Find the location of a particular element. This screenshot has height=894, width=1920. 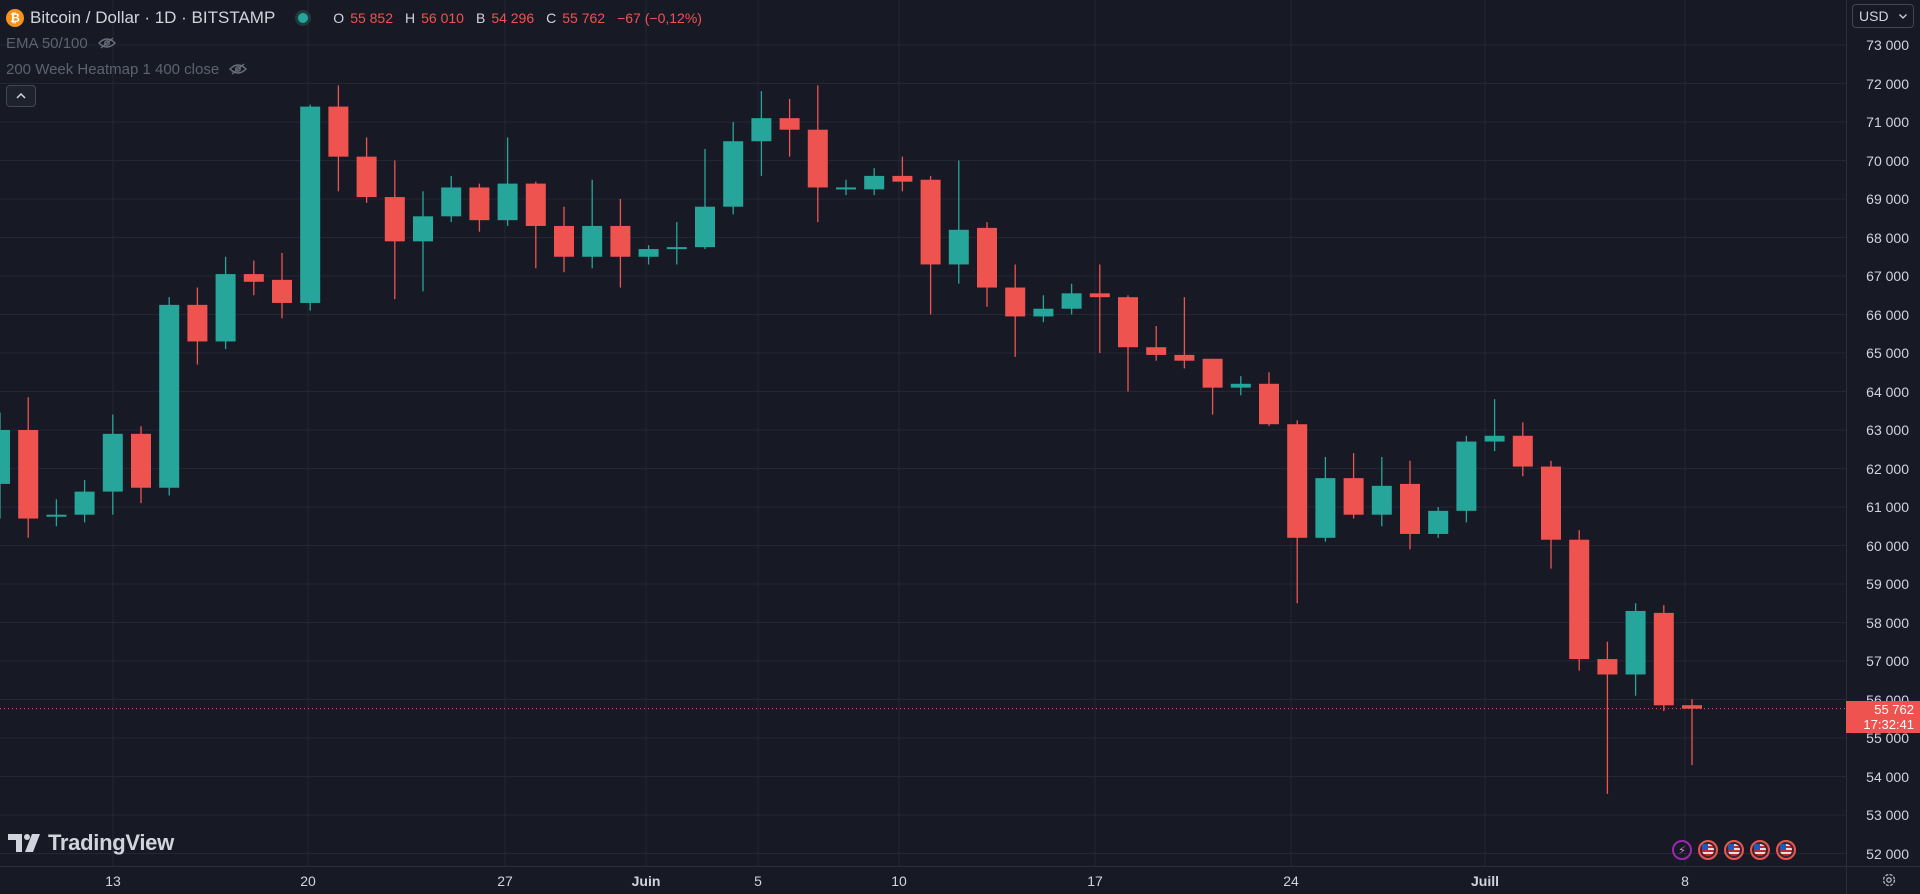

indicator-ema: EMA 50/100 is located at coordinates (354, 43).